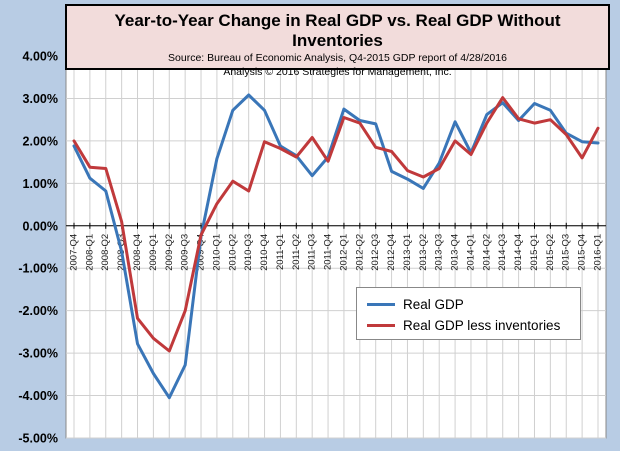 The image size is (620, 451). What do you see at coordinates (502, 252) in the screenshot?
I see `x-tick-label: 2014-Q3` at bounding box center [502, 252].